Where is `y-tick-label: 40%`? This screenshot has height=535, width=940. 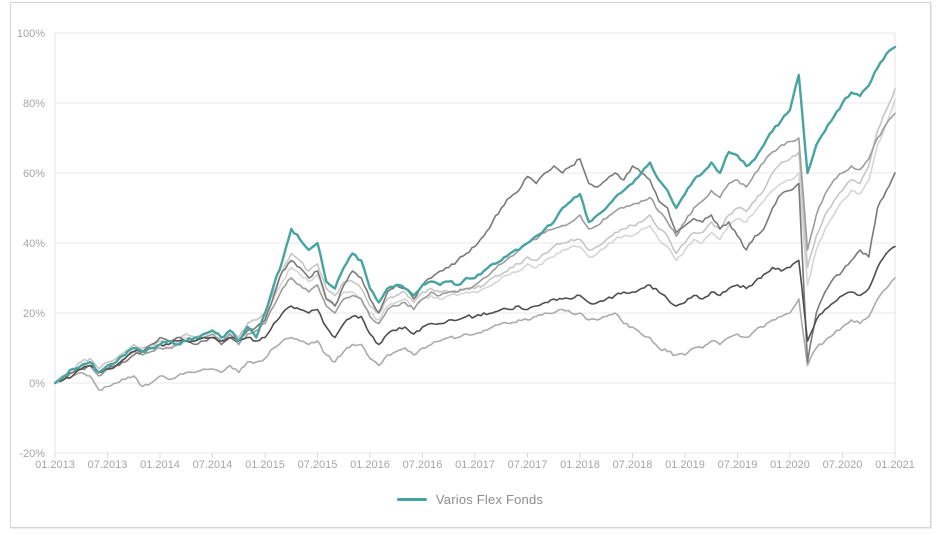 y-tick-label: 40% is located at coordinates (34, 244).